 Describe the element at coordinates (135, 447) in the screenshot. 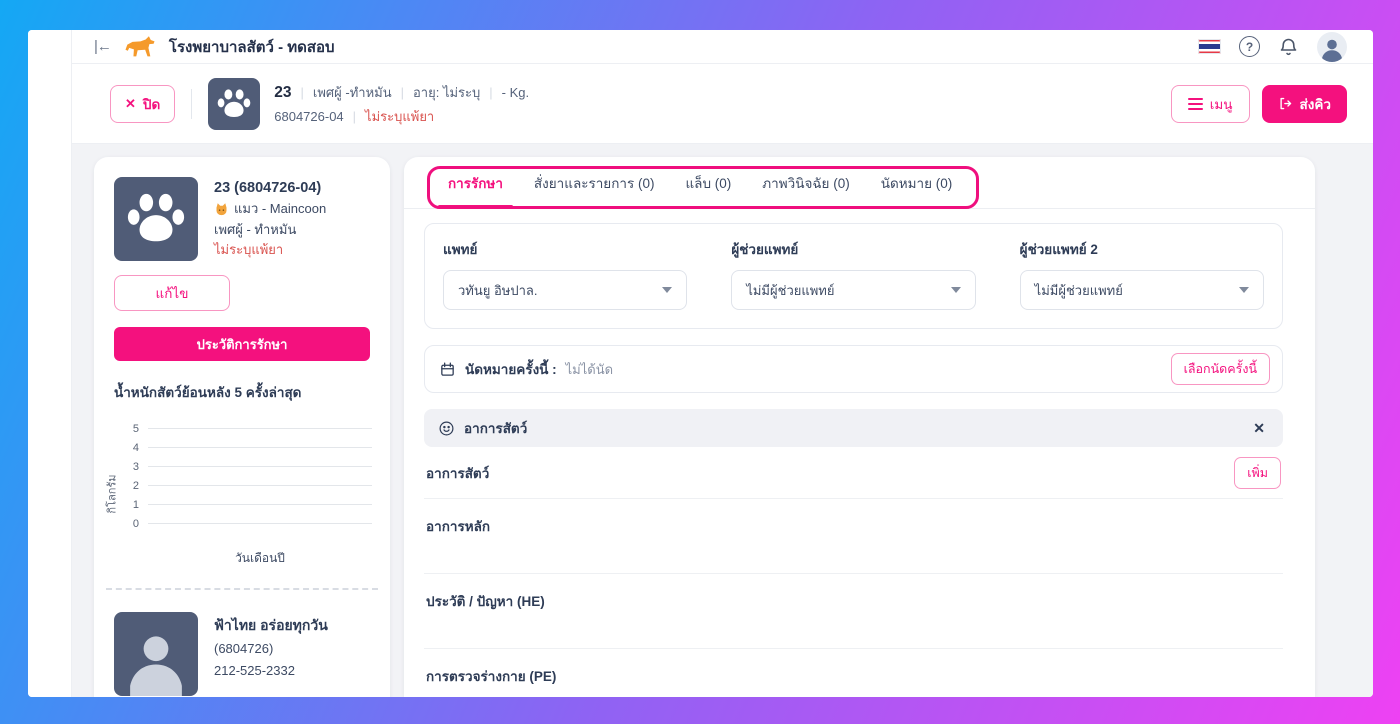

I see `y-tick-label: 4` at that location.